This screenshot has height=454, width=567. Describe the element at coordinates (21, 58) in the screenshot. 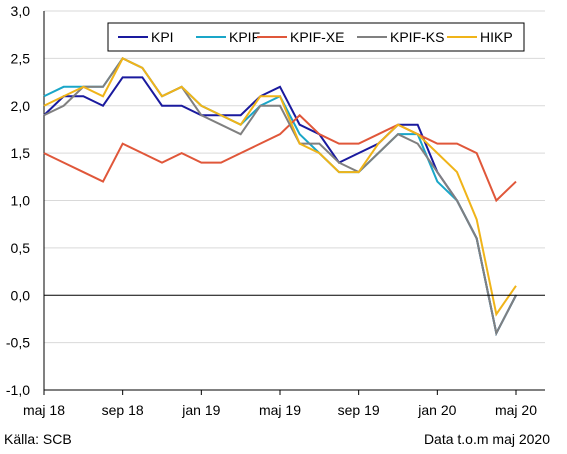

I see `y-tick-label: 2,5` at that location.